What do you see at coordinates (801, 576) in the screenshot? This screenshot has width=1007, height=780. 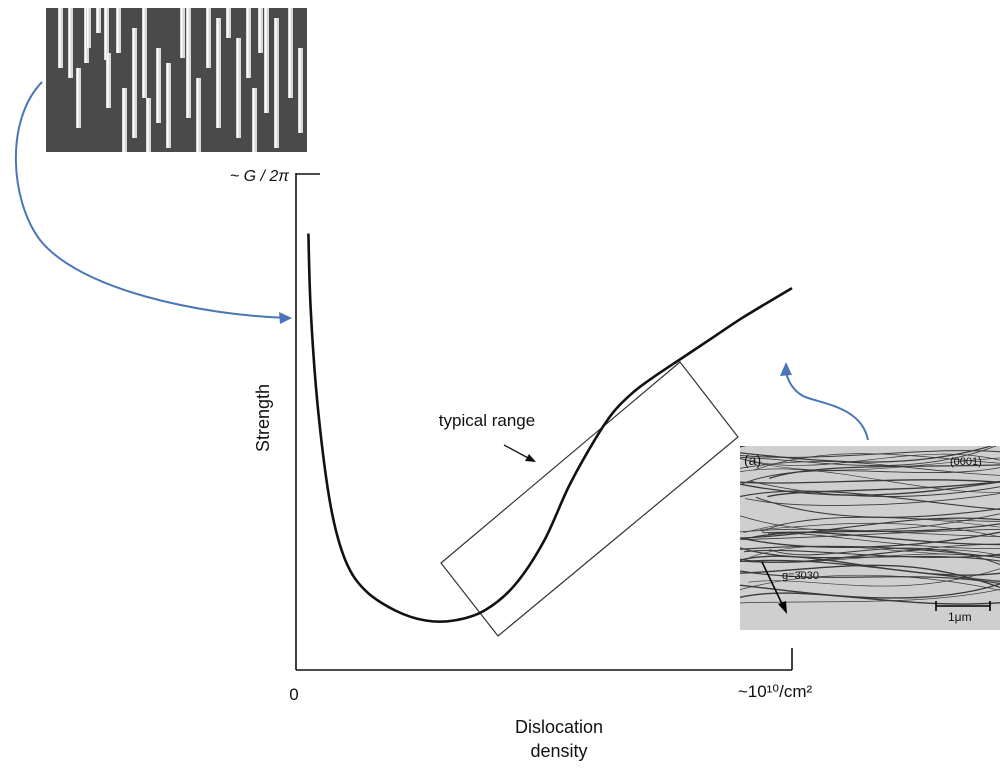 I see `tem-g-vector-label: g=3̄030` at bounding box center [801, 576].